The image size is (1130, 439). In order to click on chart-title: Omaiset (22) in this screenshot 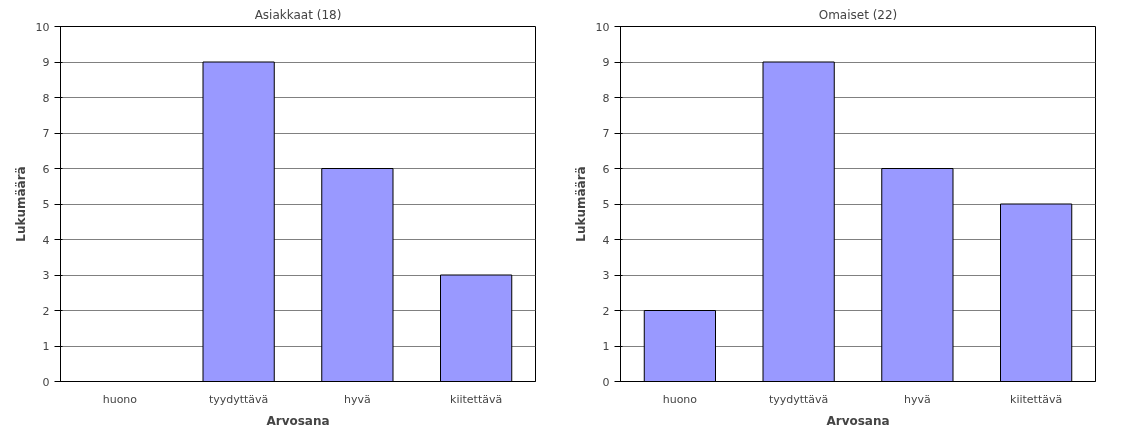, I will do `click(858, 14)`.